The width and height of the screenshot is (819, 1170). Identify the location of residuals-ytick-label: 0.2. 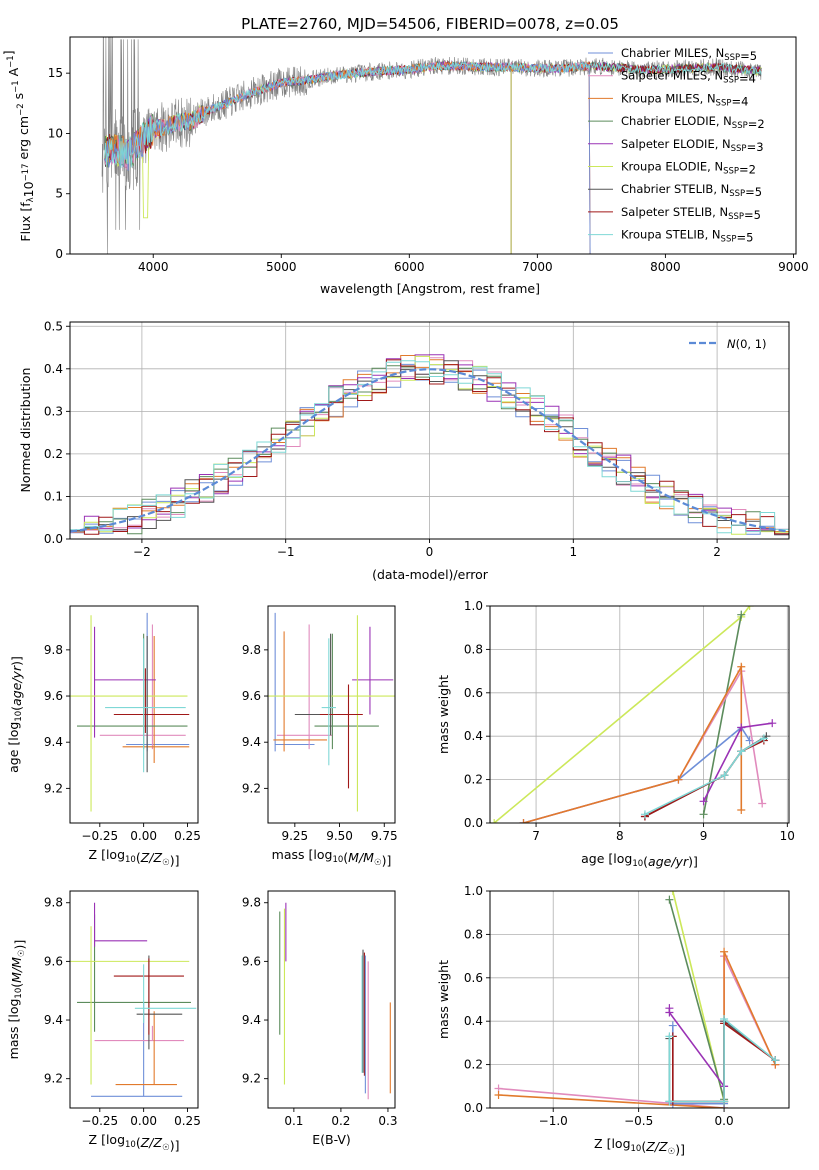
(53, 454).